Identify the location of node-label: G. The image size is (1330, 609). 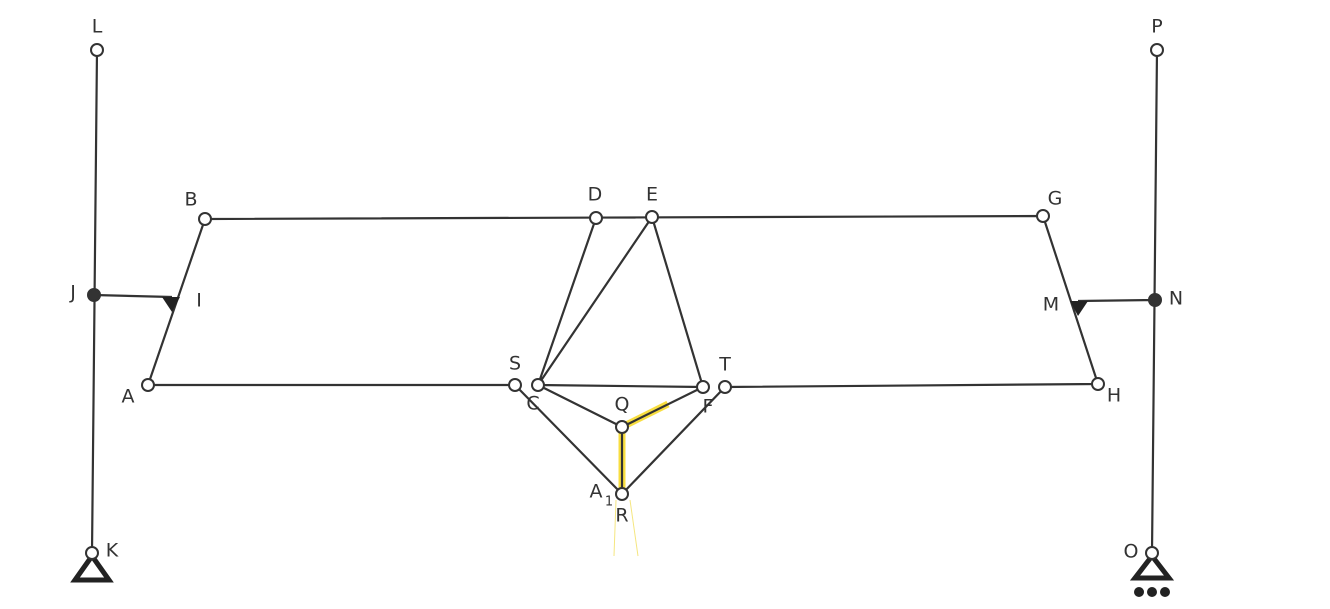
(1055, 199).